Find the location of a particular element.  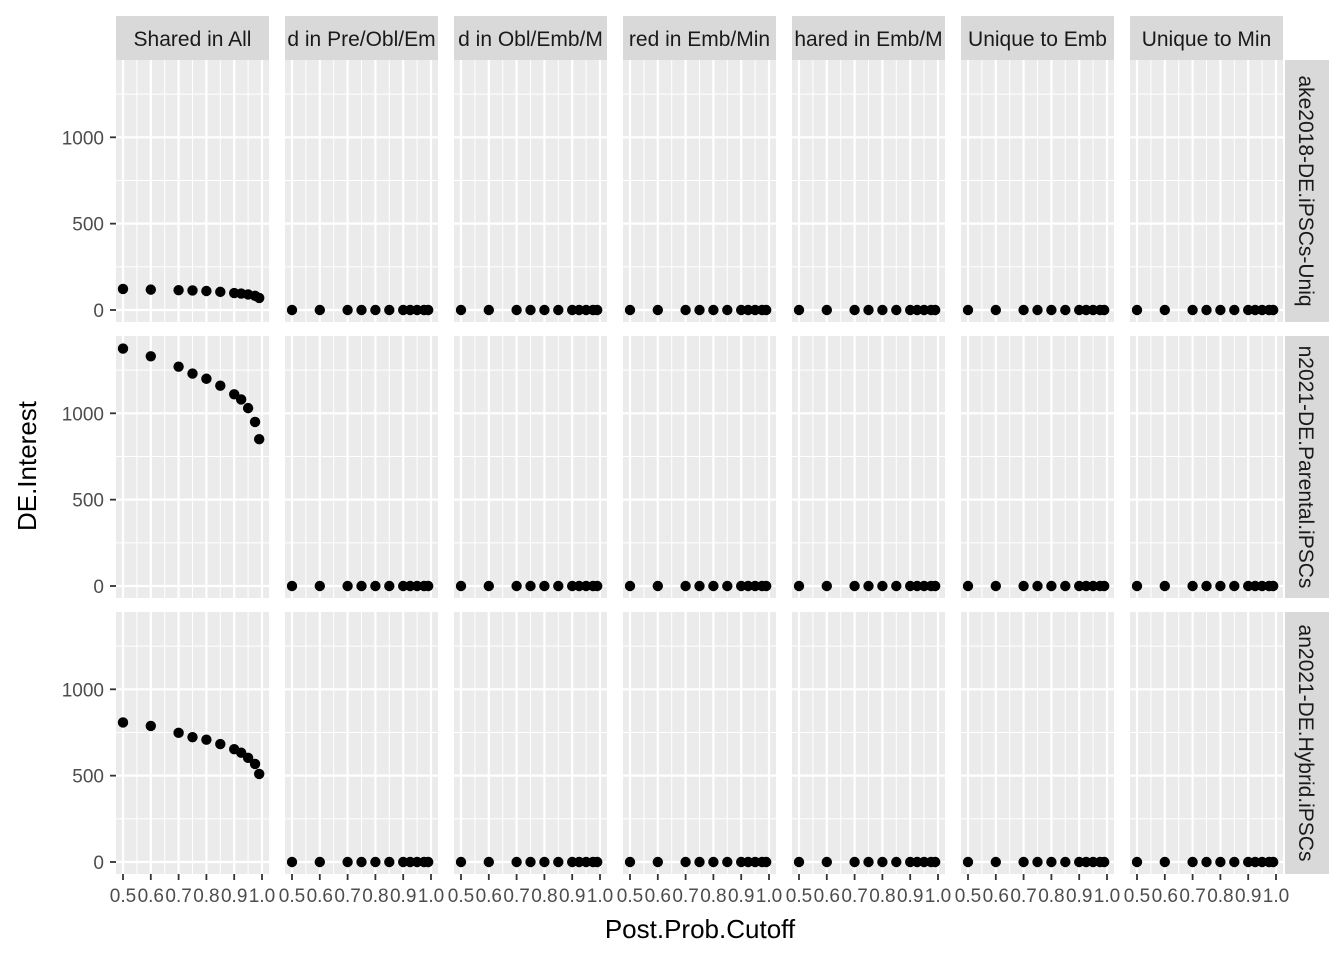

panel-r3-c7 is located at coordinates (1206, 743).